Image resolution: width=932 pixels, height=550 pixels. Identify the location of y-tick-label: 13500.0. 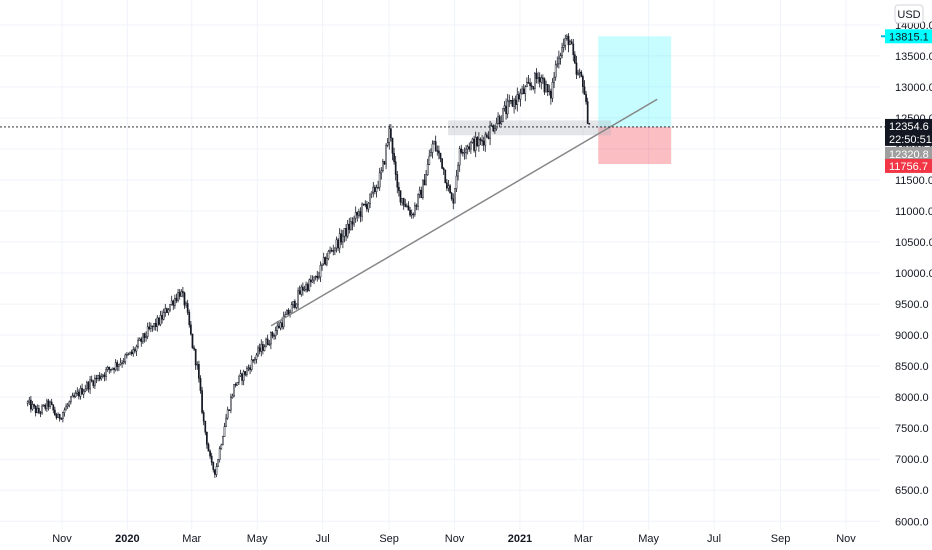
(913, 57).